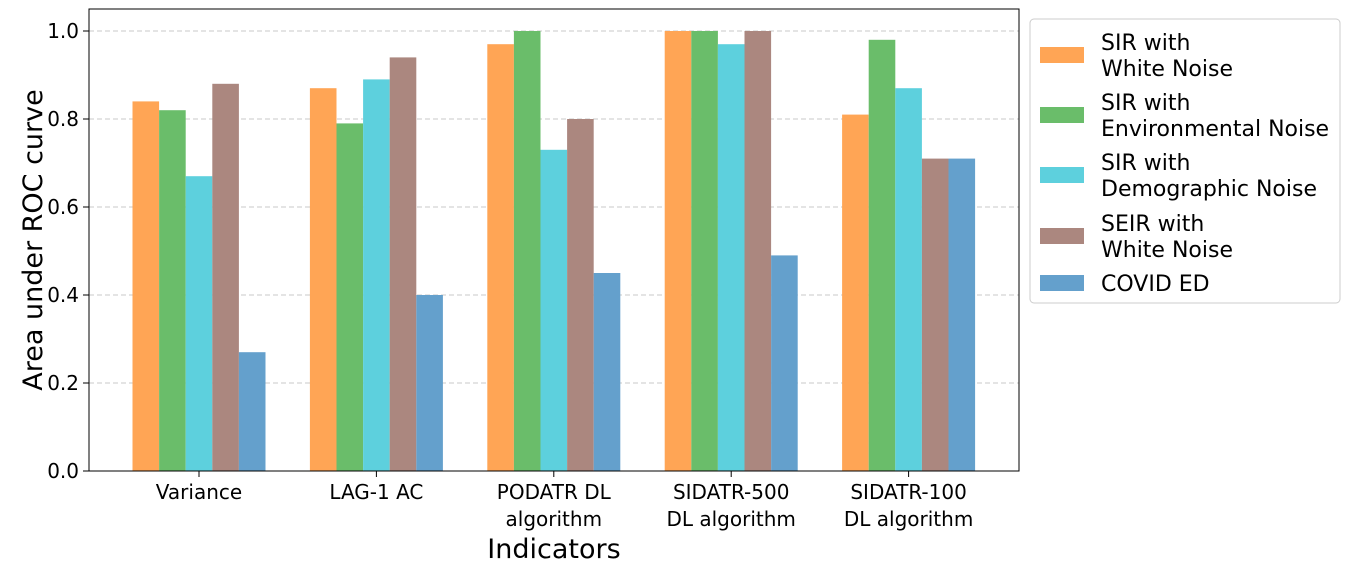 The height and width of the screenshot is (574, 1350). Describe the element at coordinates (553, 549) in the screenshot. I see `x-axis-title: Indicators` at that location.